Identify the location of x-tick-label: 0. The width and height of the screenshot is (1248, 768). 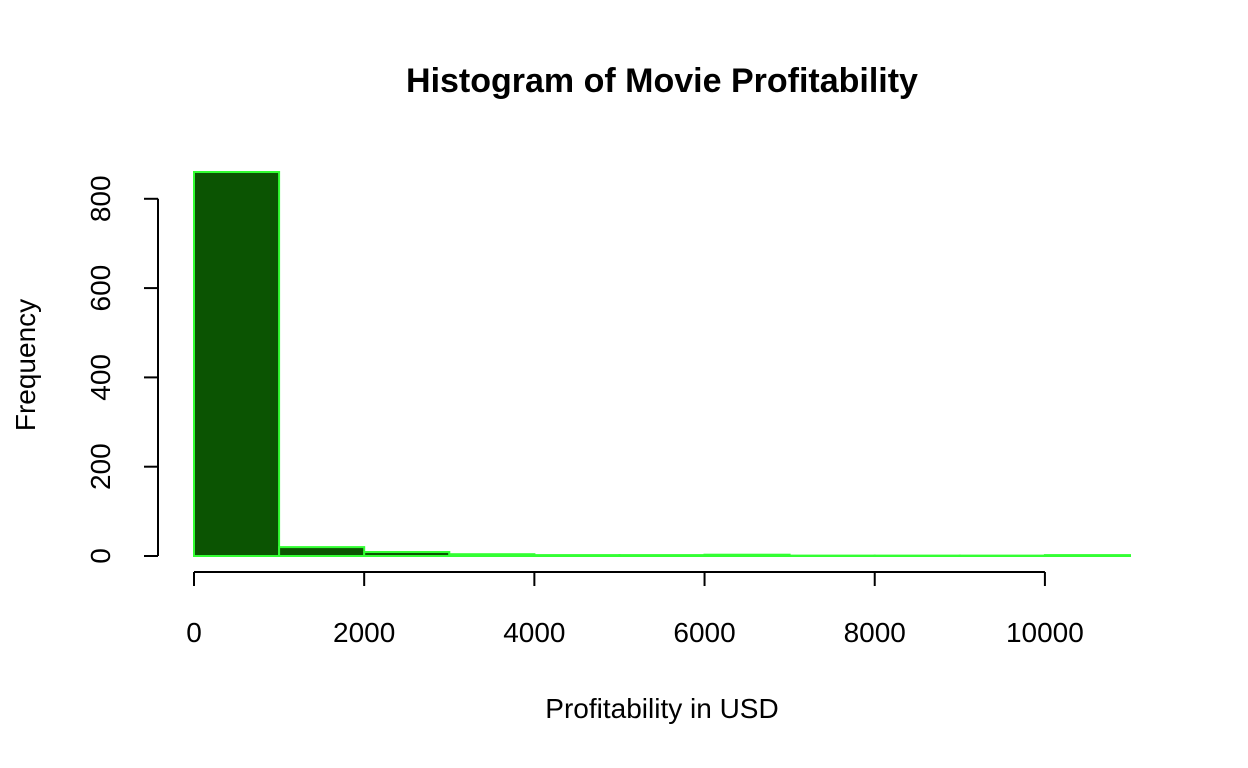
(194, 632).